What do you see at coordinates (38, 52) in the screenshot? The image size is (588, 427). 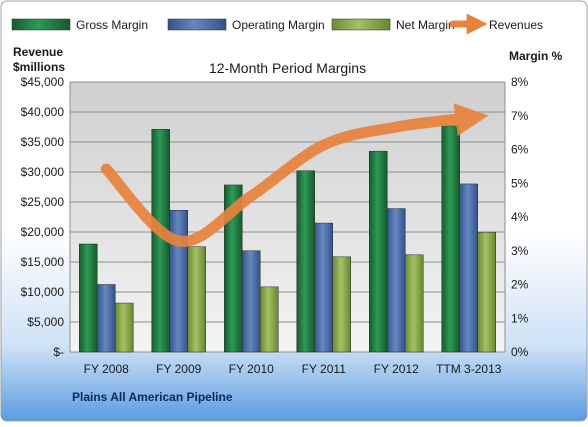 I see `left-axis-label-line1: Revenue` at bounding box center [38, 52].